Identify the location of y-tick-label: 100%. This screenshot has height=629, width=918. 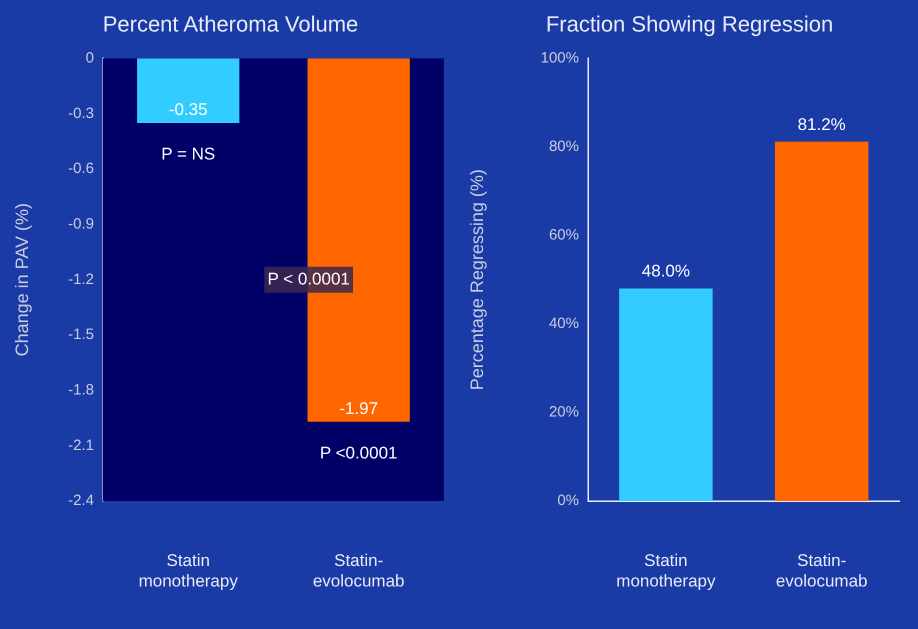
(559, 58).